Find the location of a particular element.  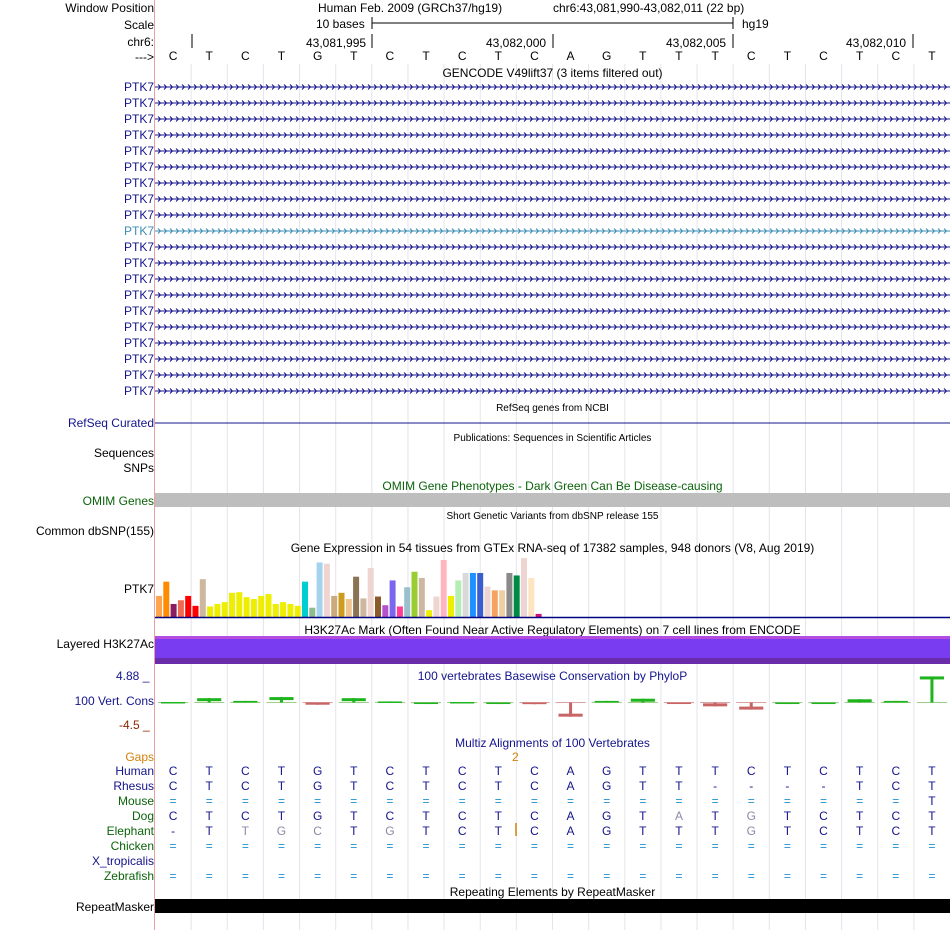

species-label: Human is located at coordinates (134, 771).